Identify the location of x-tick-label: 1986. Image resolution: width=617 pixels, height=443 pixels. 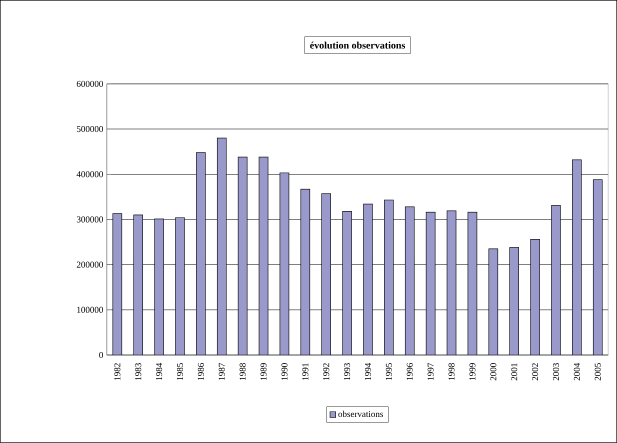
(201, 371).